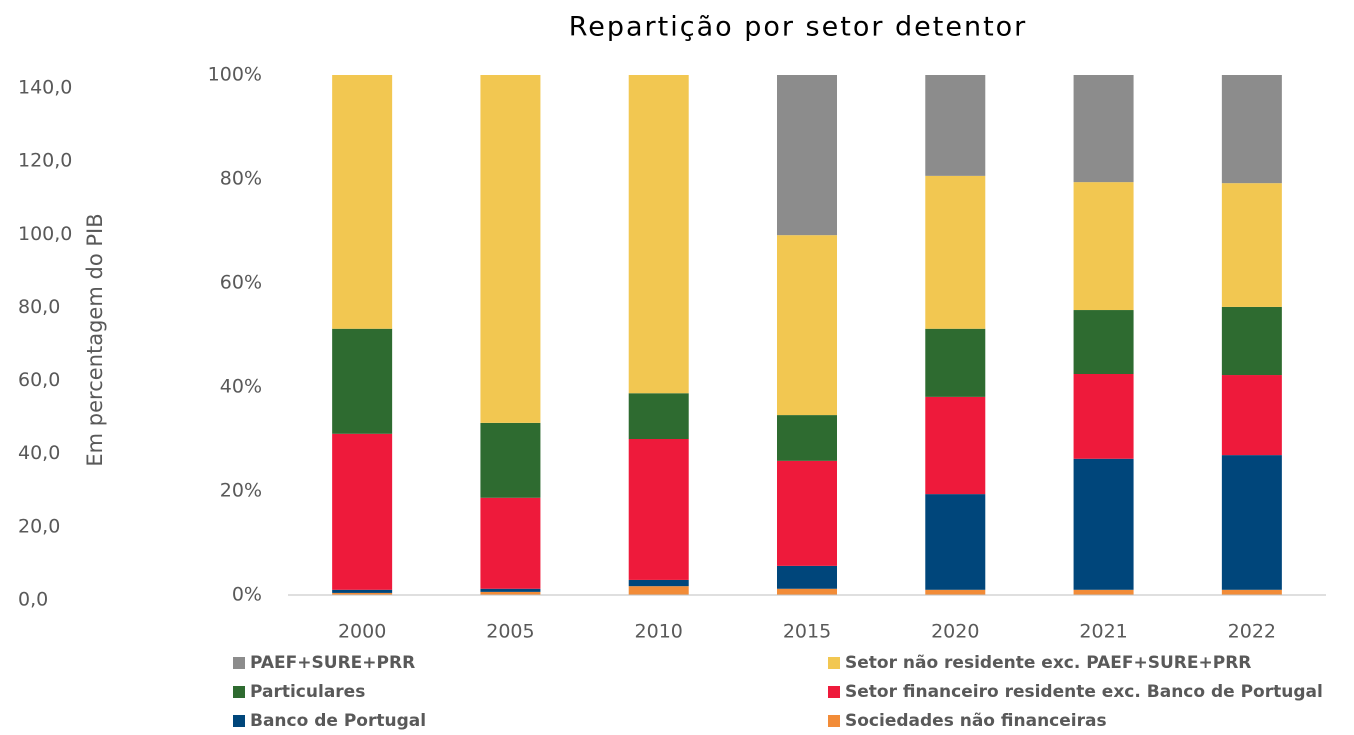  I want to click on y-axis-label: Em percentagem do PIB, so click(95, 339).